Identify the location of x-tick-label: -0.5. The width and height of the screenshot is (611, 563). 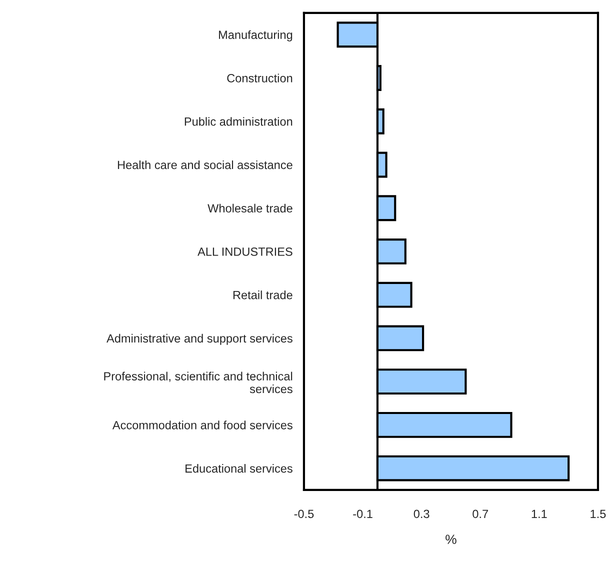
(304, 514).